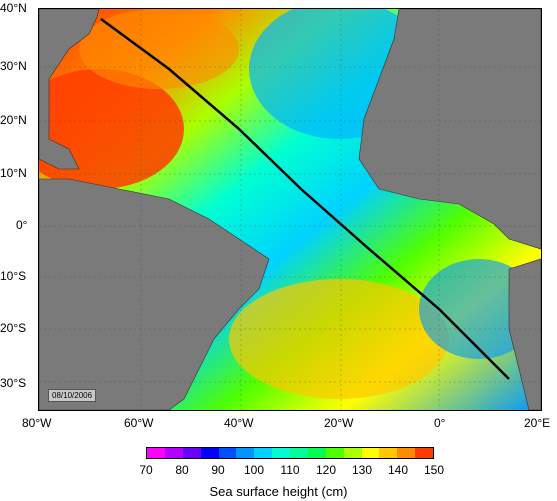 The height and width of the screenshot is (501, 557). What do you see at coordinates (69, 89) in the screenshot?
I see `north-america-land` at bounding box center [69, 89].